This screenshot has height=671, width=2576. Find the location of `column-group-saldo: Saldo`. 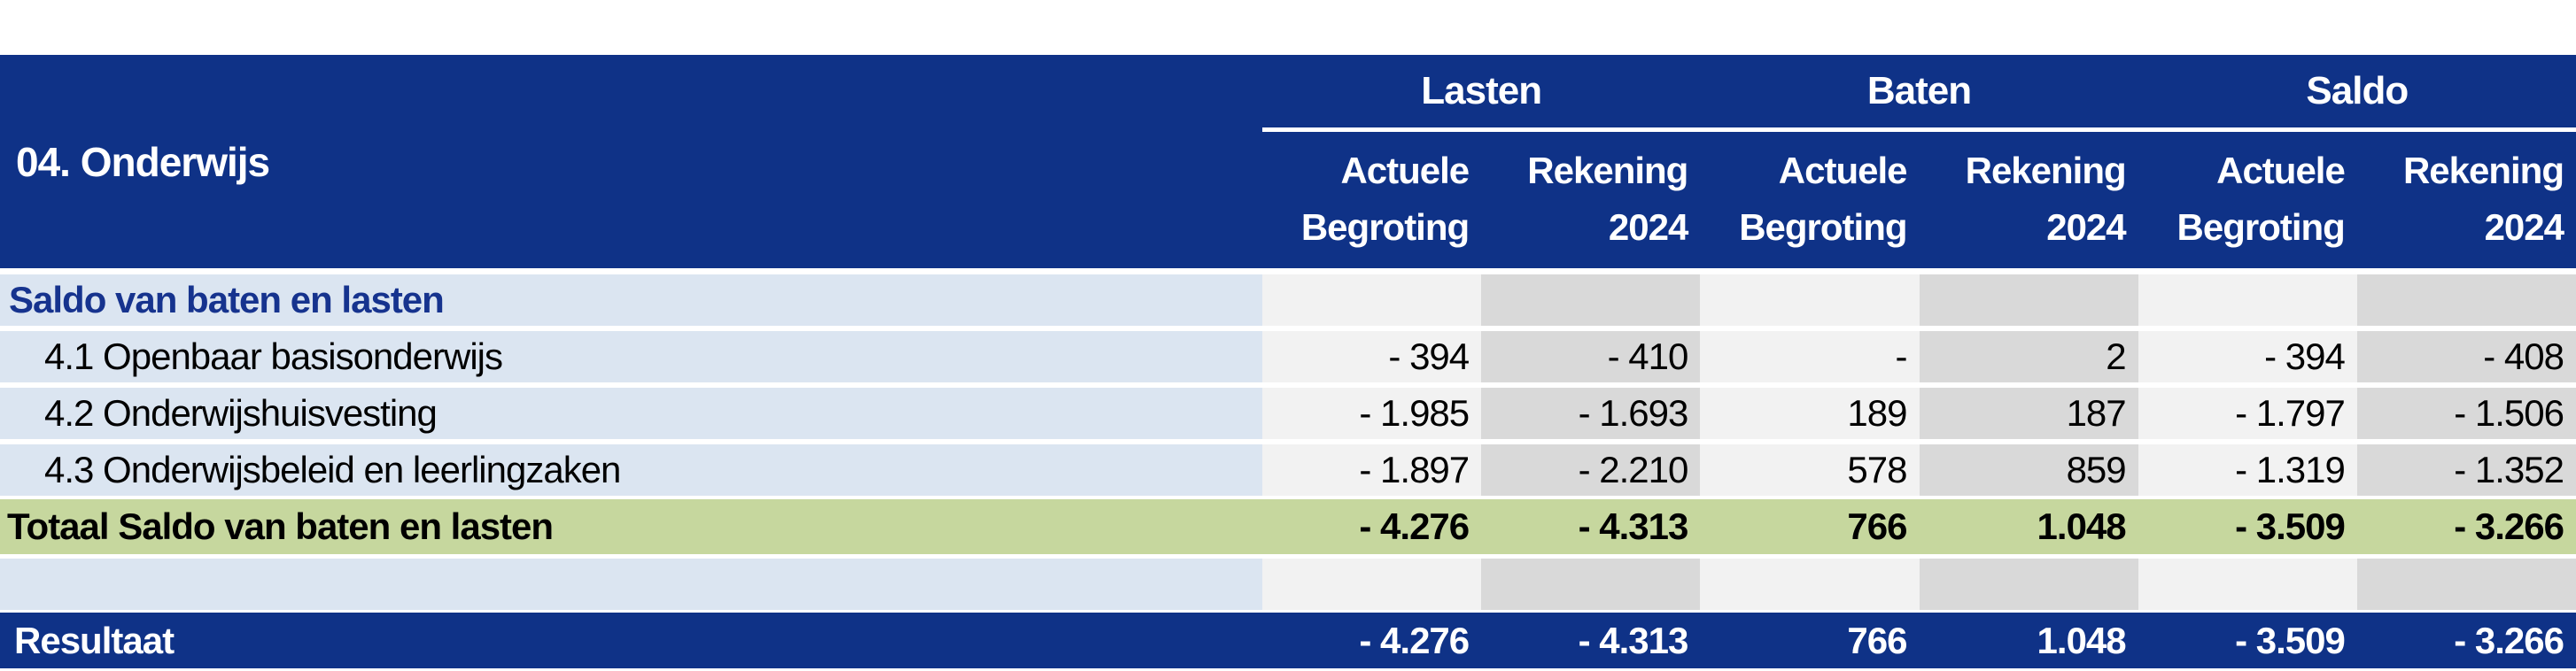

column-group-saldo: Saldo is located at coordinates (2357, 90).